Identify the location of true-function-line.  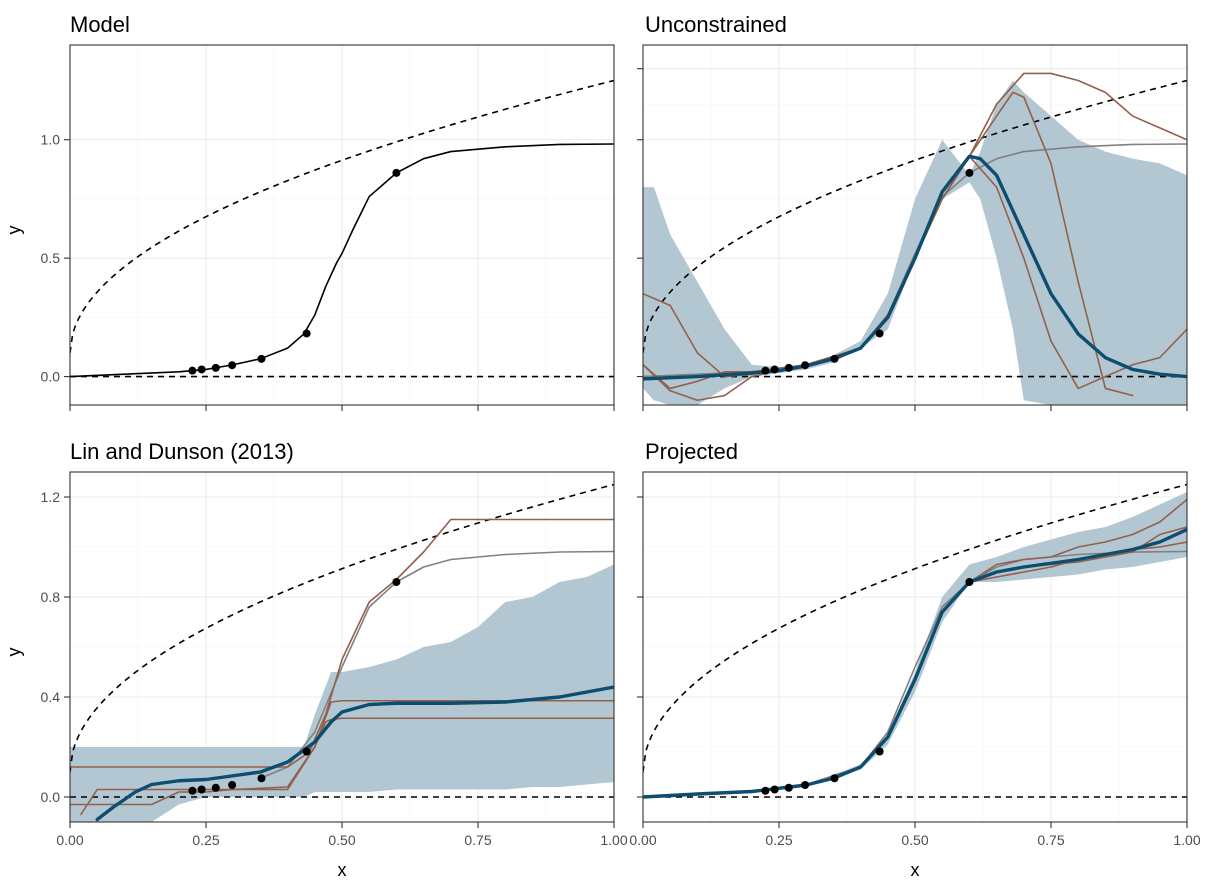
(342, 260).